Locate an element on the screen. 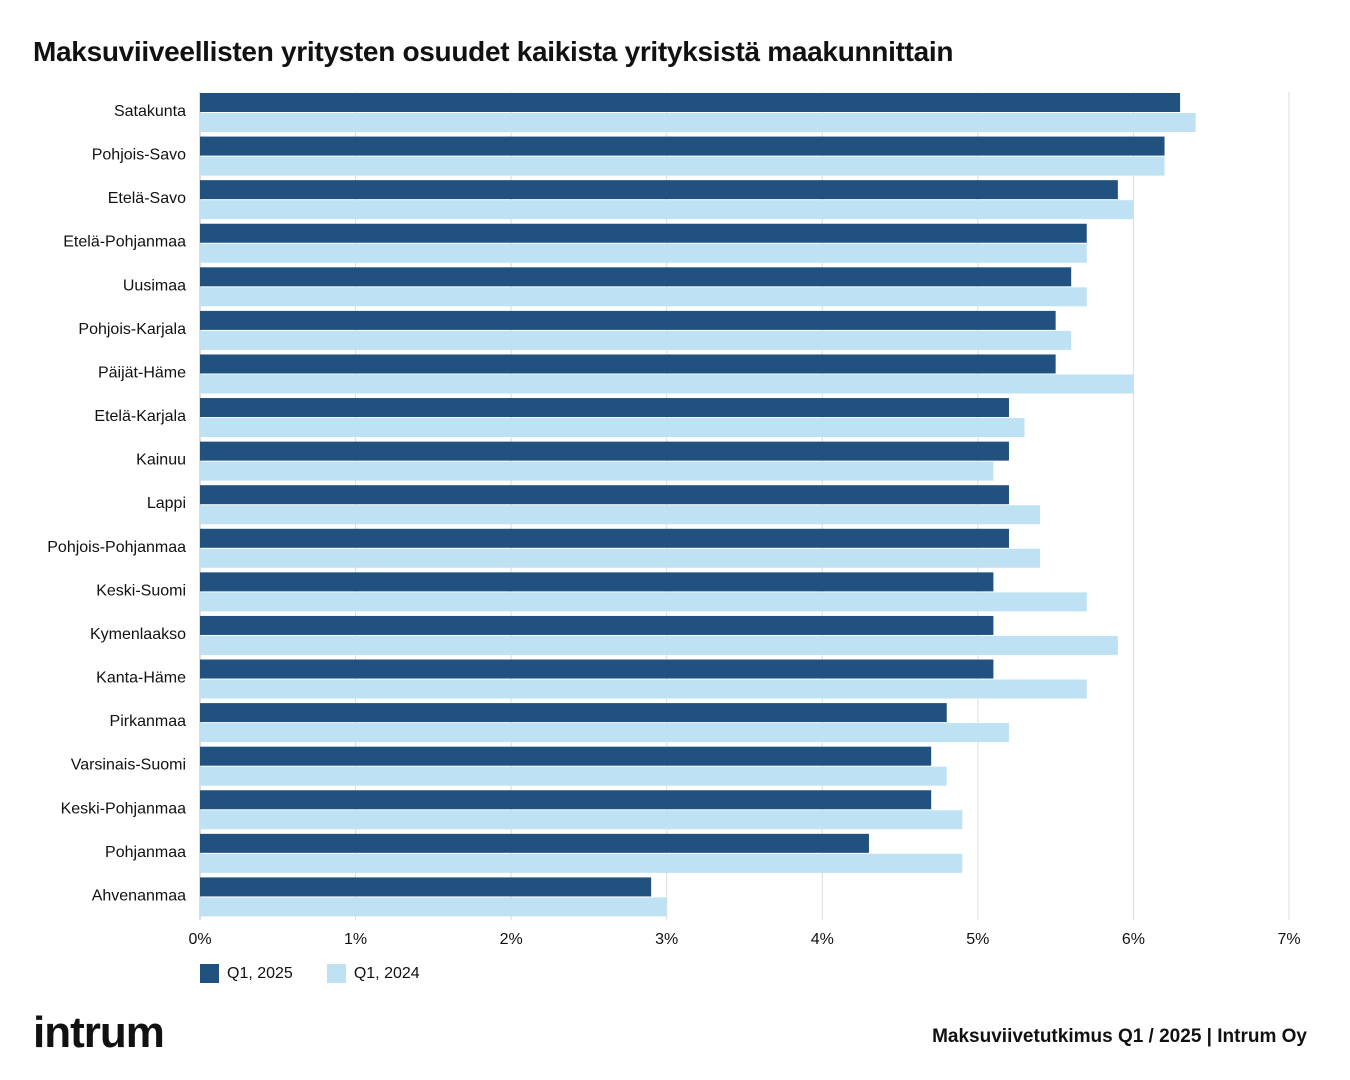 Image resolution: width=1350 pixels, height=1080 pixels. y-tick-label: Päijät-Häme is located at coordinates (142, 372).